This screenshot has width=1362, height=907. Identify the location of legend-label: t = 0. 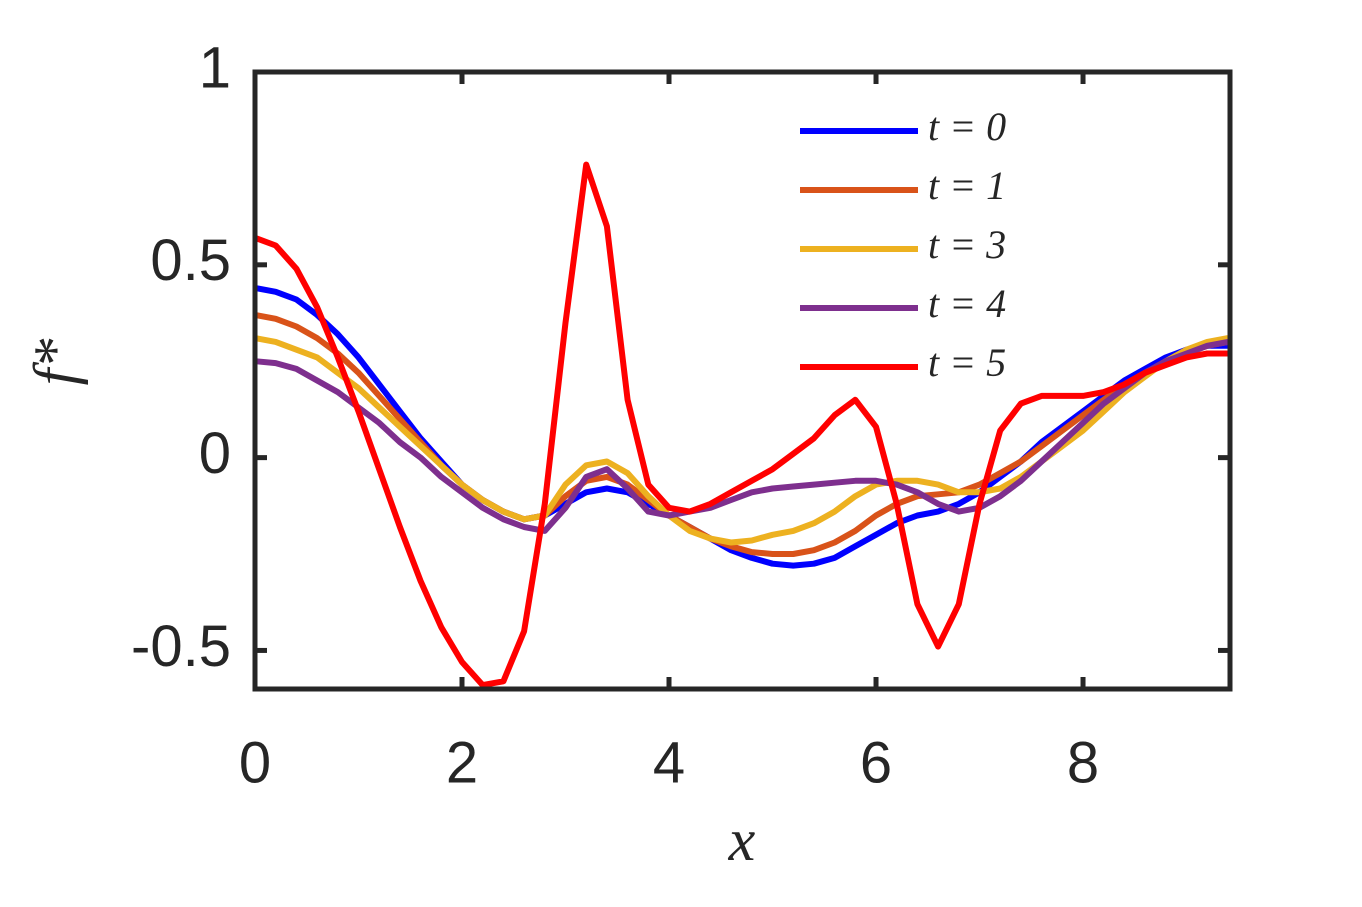
(967, 126).